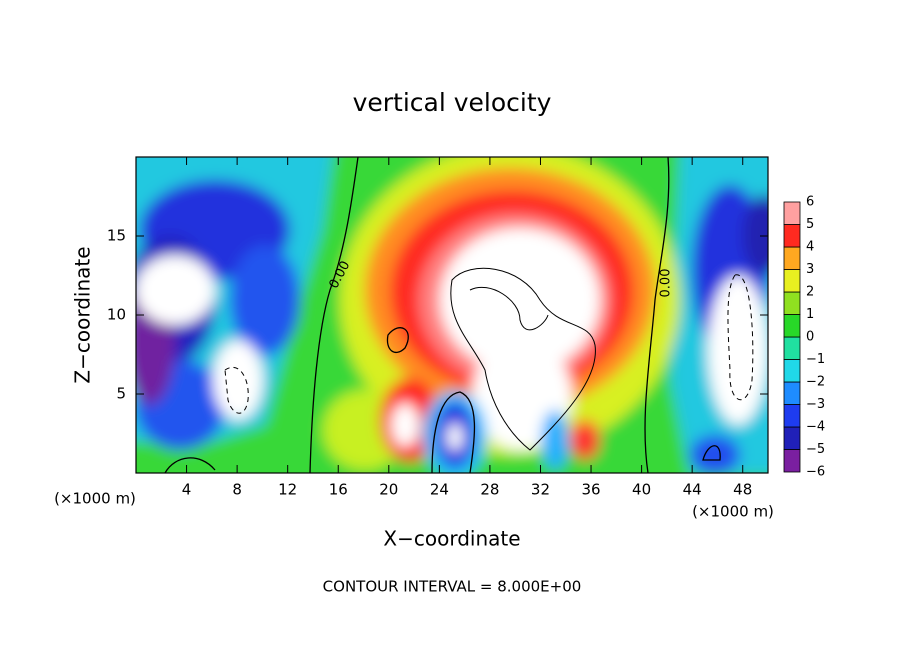  What do you see at coordinates (590, 490) in the screenshot?
I see `x-tick-label: 36` at bounding box center [590, 490].